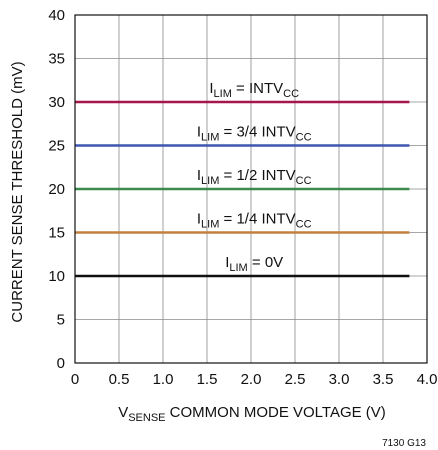 Image resolution: width=438 pixels, height=450 pixels. I want to click on y-tick-label: 15, so click(56, 233).